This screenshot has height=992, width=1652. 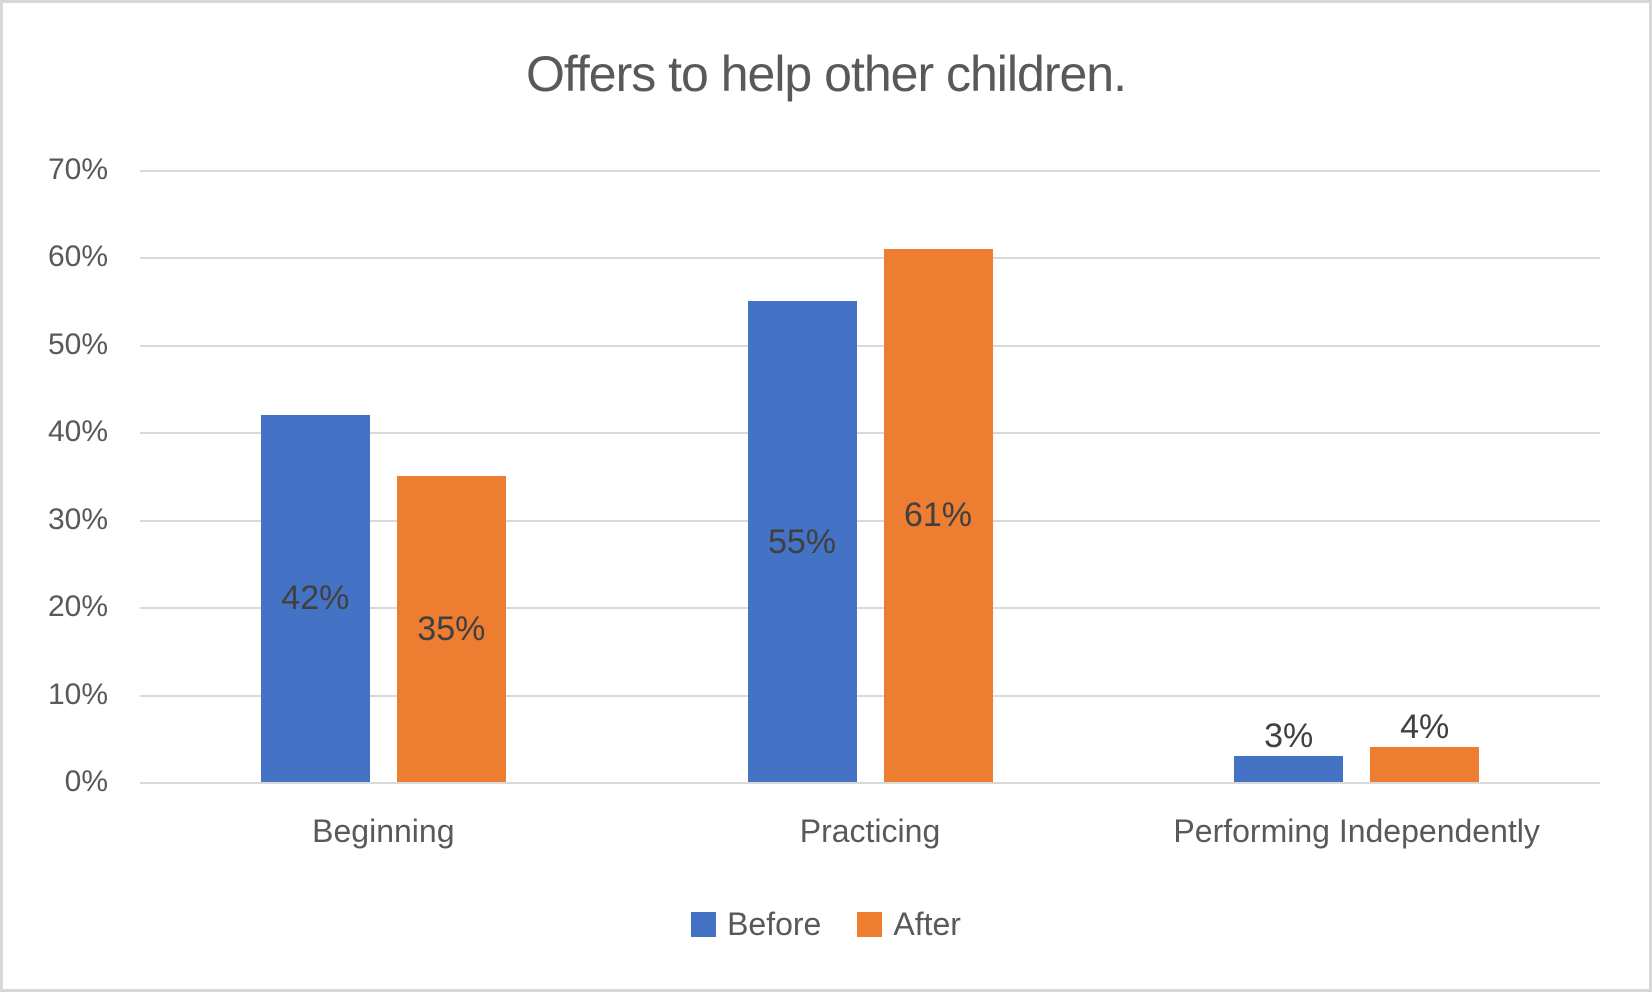 What do you see at coordinates (1356, 831) in the screenshot?
I see `x-axis-category-label-performing-independently: Performing Independently` at bounding box center [1356, 831].